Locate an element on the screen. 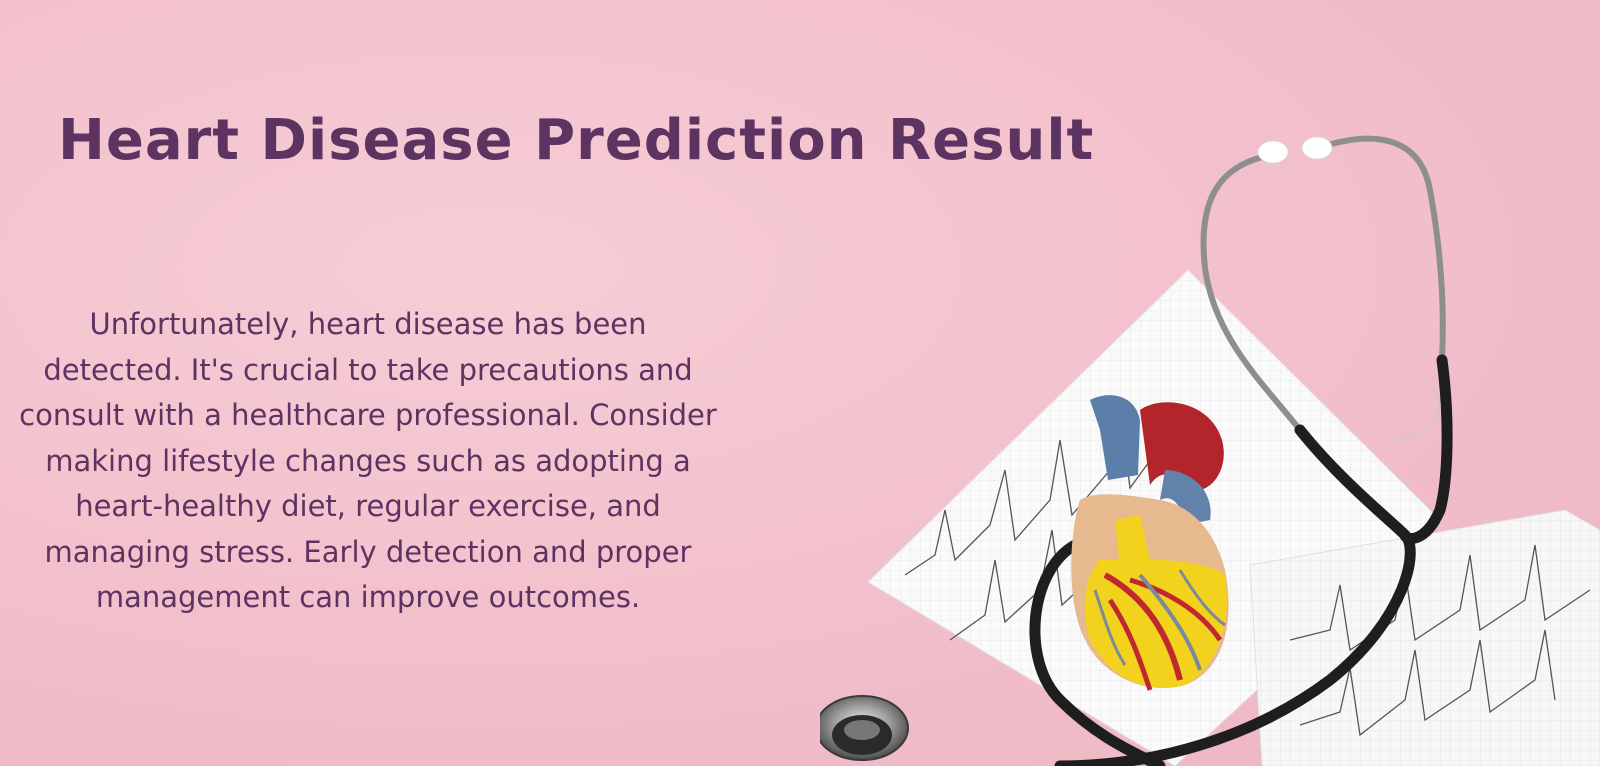  heart-model-icon is located at coordinates (1150, 543).